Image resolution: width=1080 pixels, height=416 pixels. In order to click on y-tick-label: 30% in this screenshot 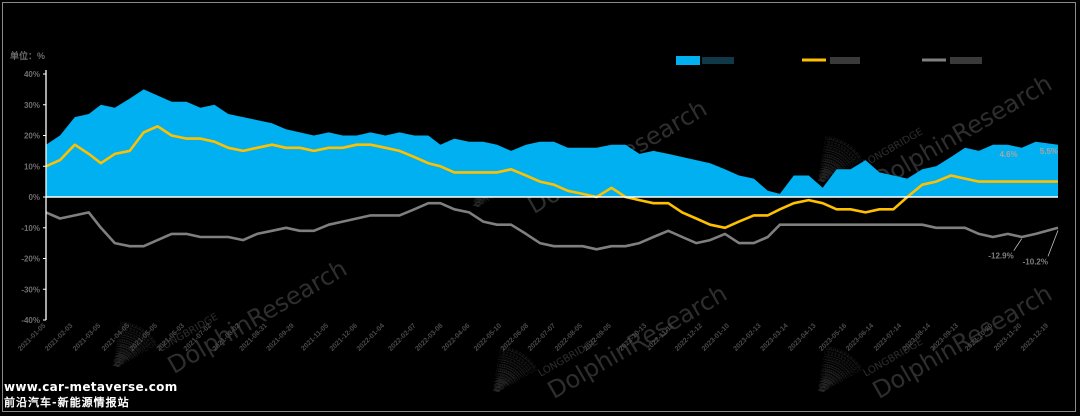, I will do `click(32, 105)`.